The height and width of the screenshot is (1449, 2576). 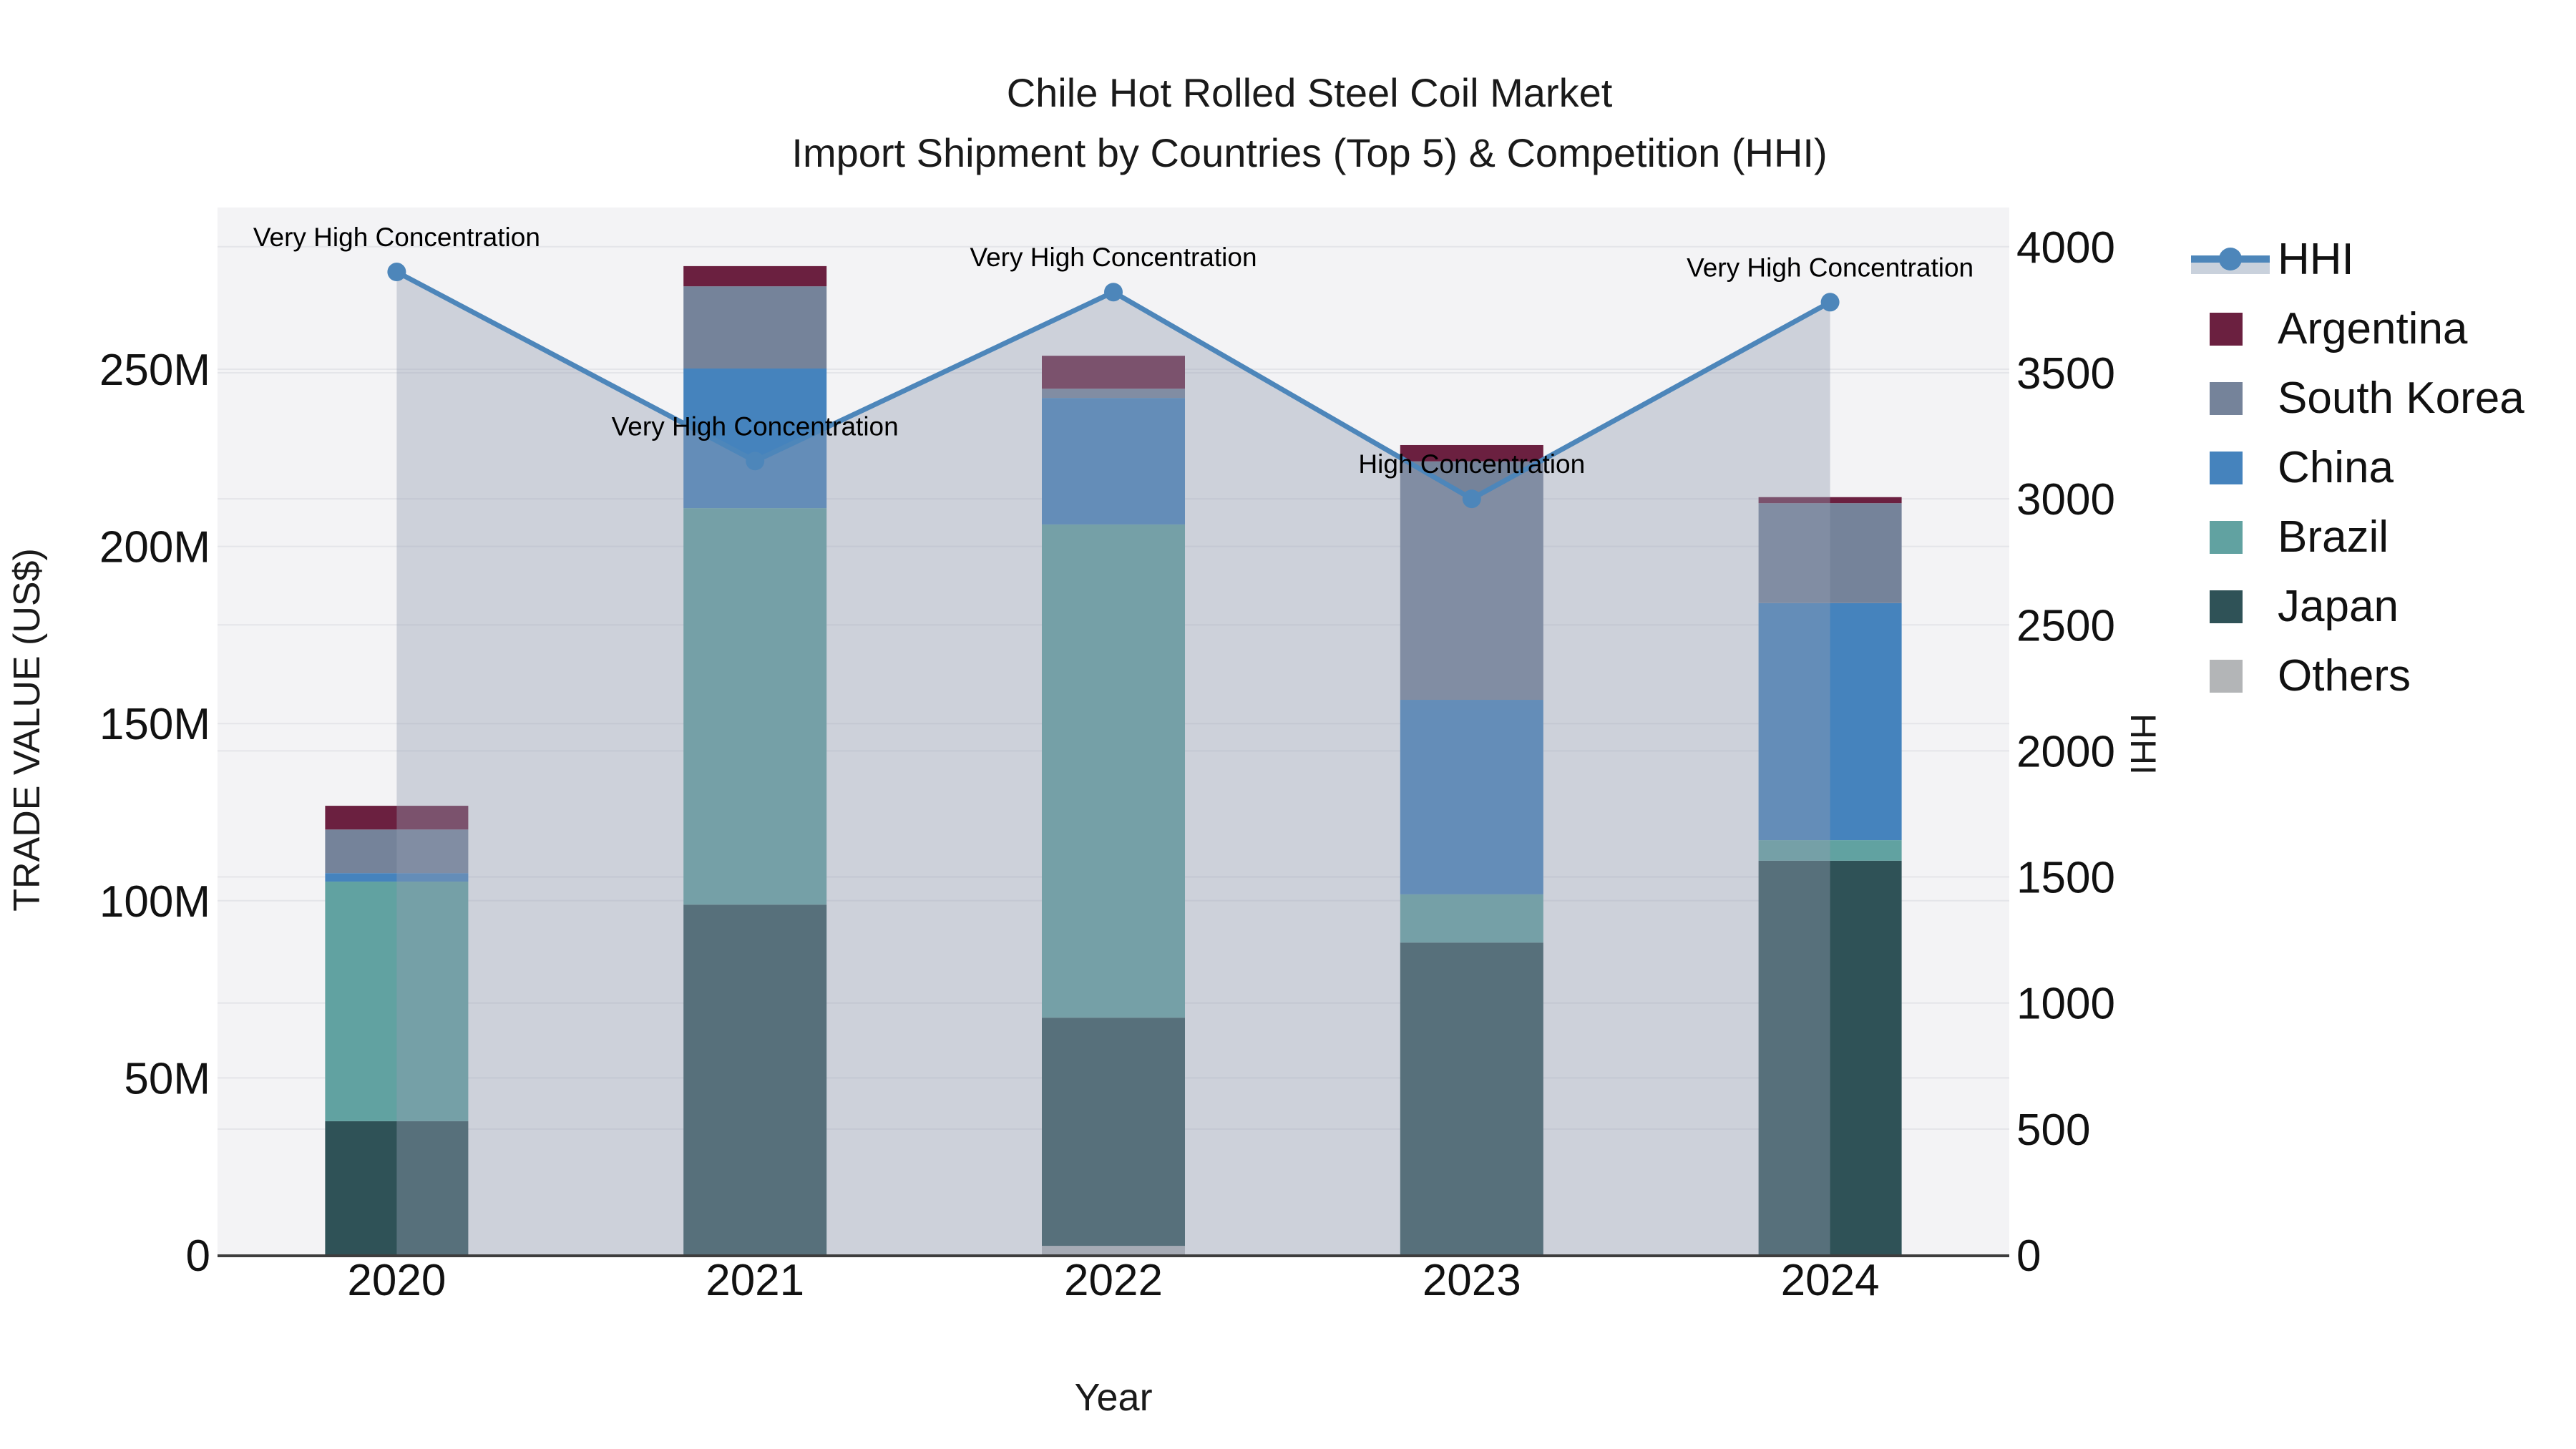 I want to click on bar-segment-brazil-2023, so click(x=1471, y=918).